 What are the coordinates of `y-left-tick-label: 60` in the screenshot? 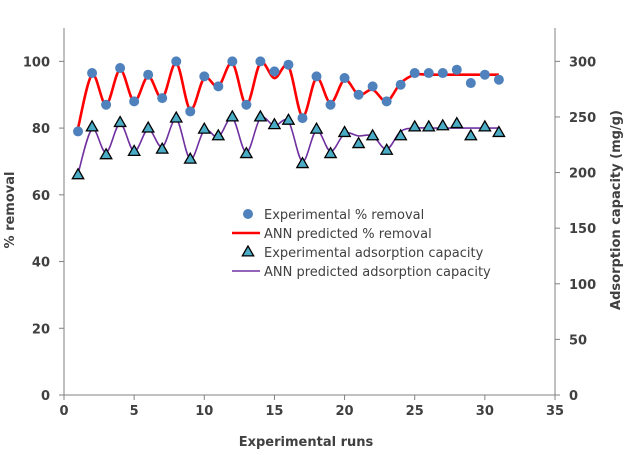 It's located at (41, 196).